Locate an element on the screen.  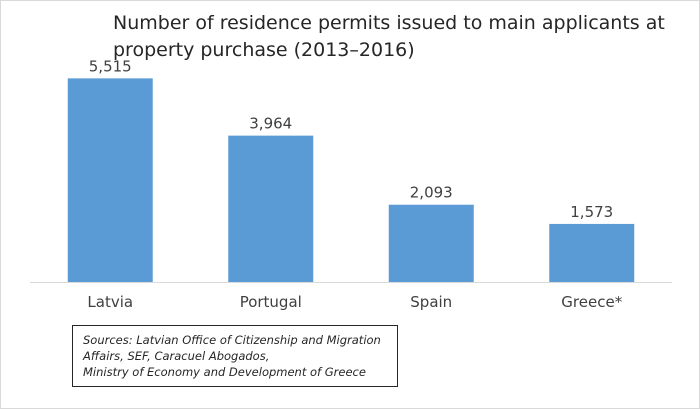
data-label: 1,573 is located at coordinates (591, 212).